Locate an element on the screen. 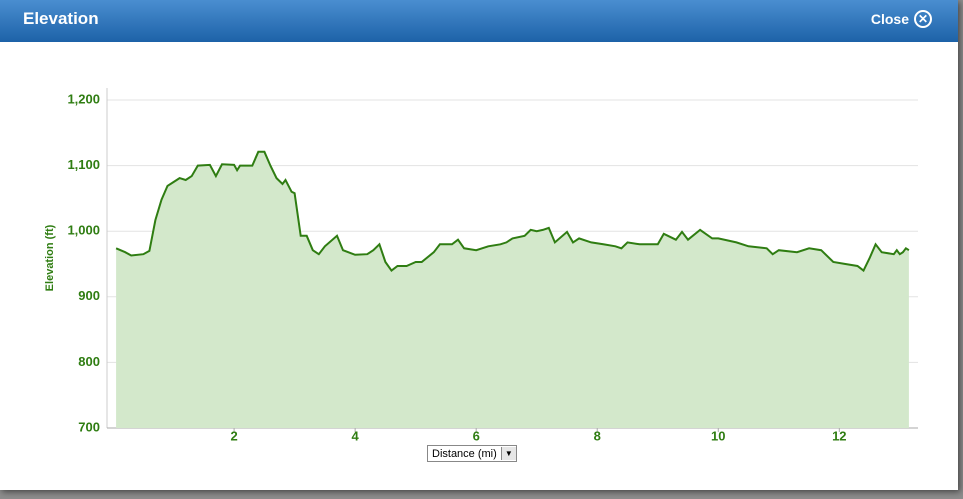 The width and height of the screenshot is (963, 499). close-button: Close ✕ is located at coordinates (901, 19).